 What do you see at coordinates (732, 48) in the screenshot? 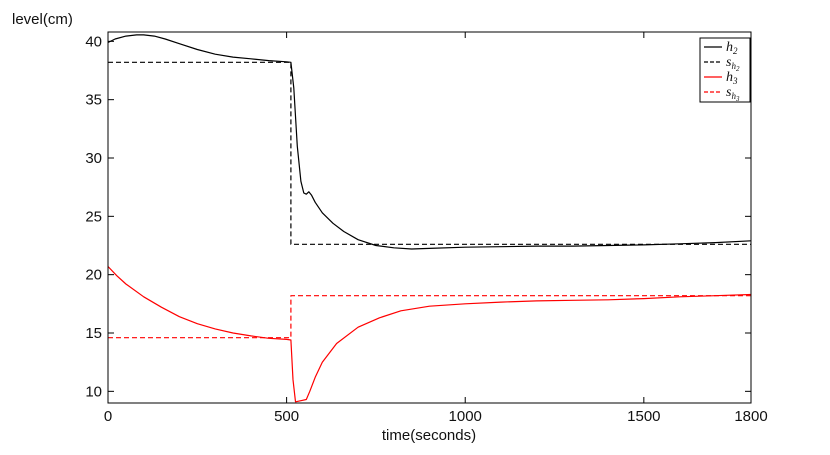
I see `legend-entry-label: h2` at bounding box center [732, 48].